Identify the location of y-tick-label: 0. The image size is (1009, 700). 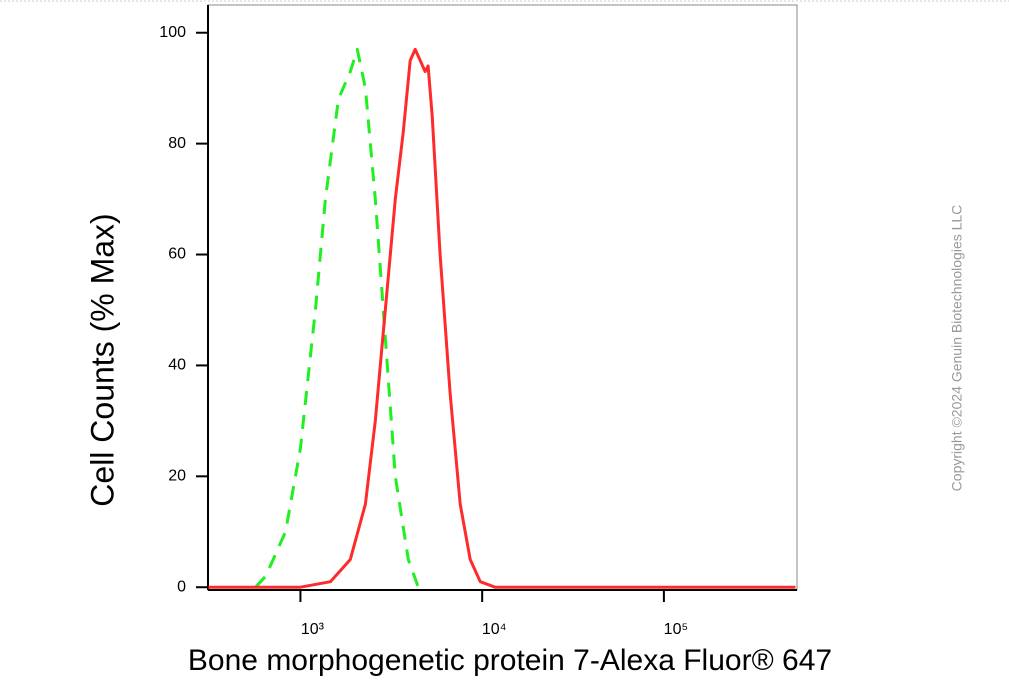
(181, 586).